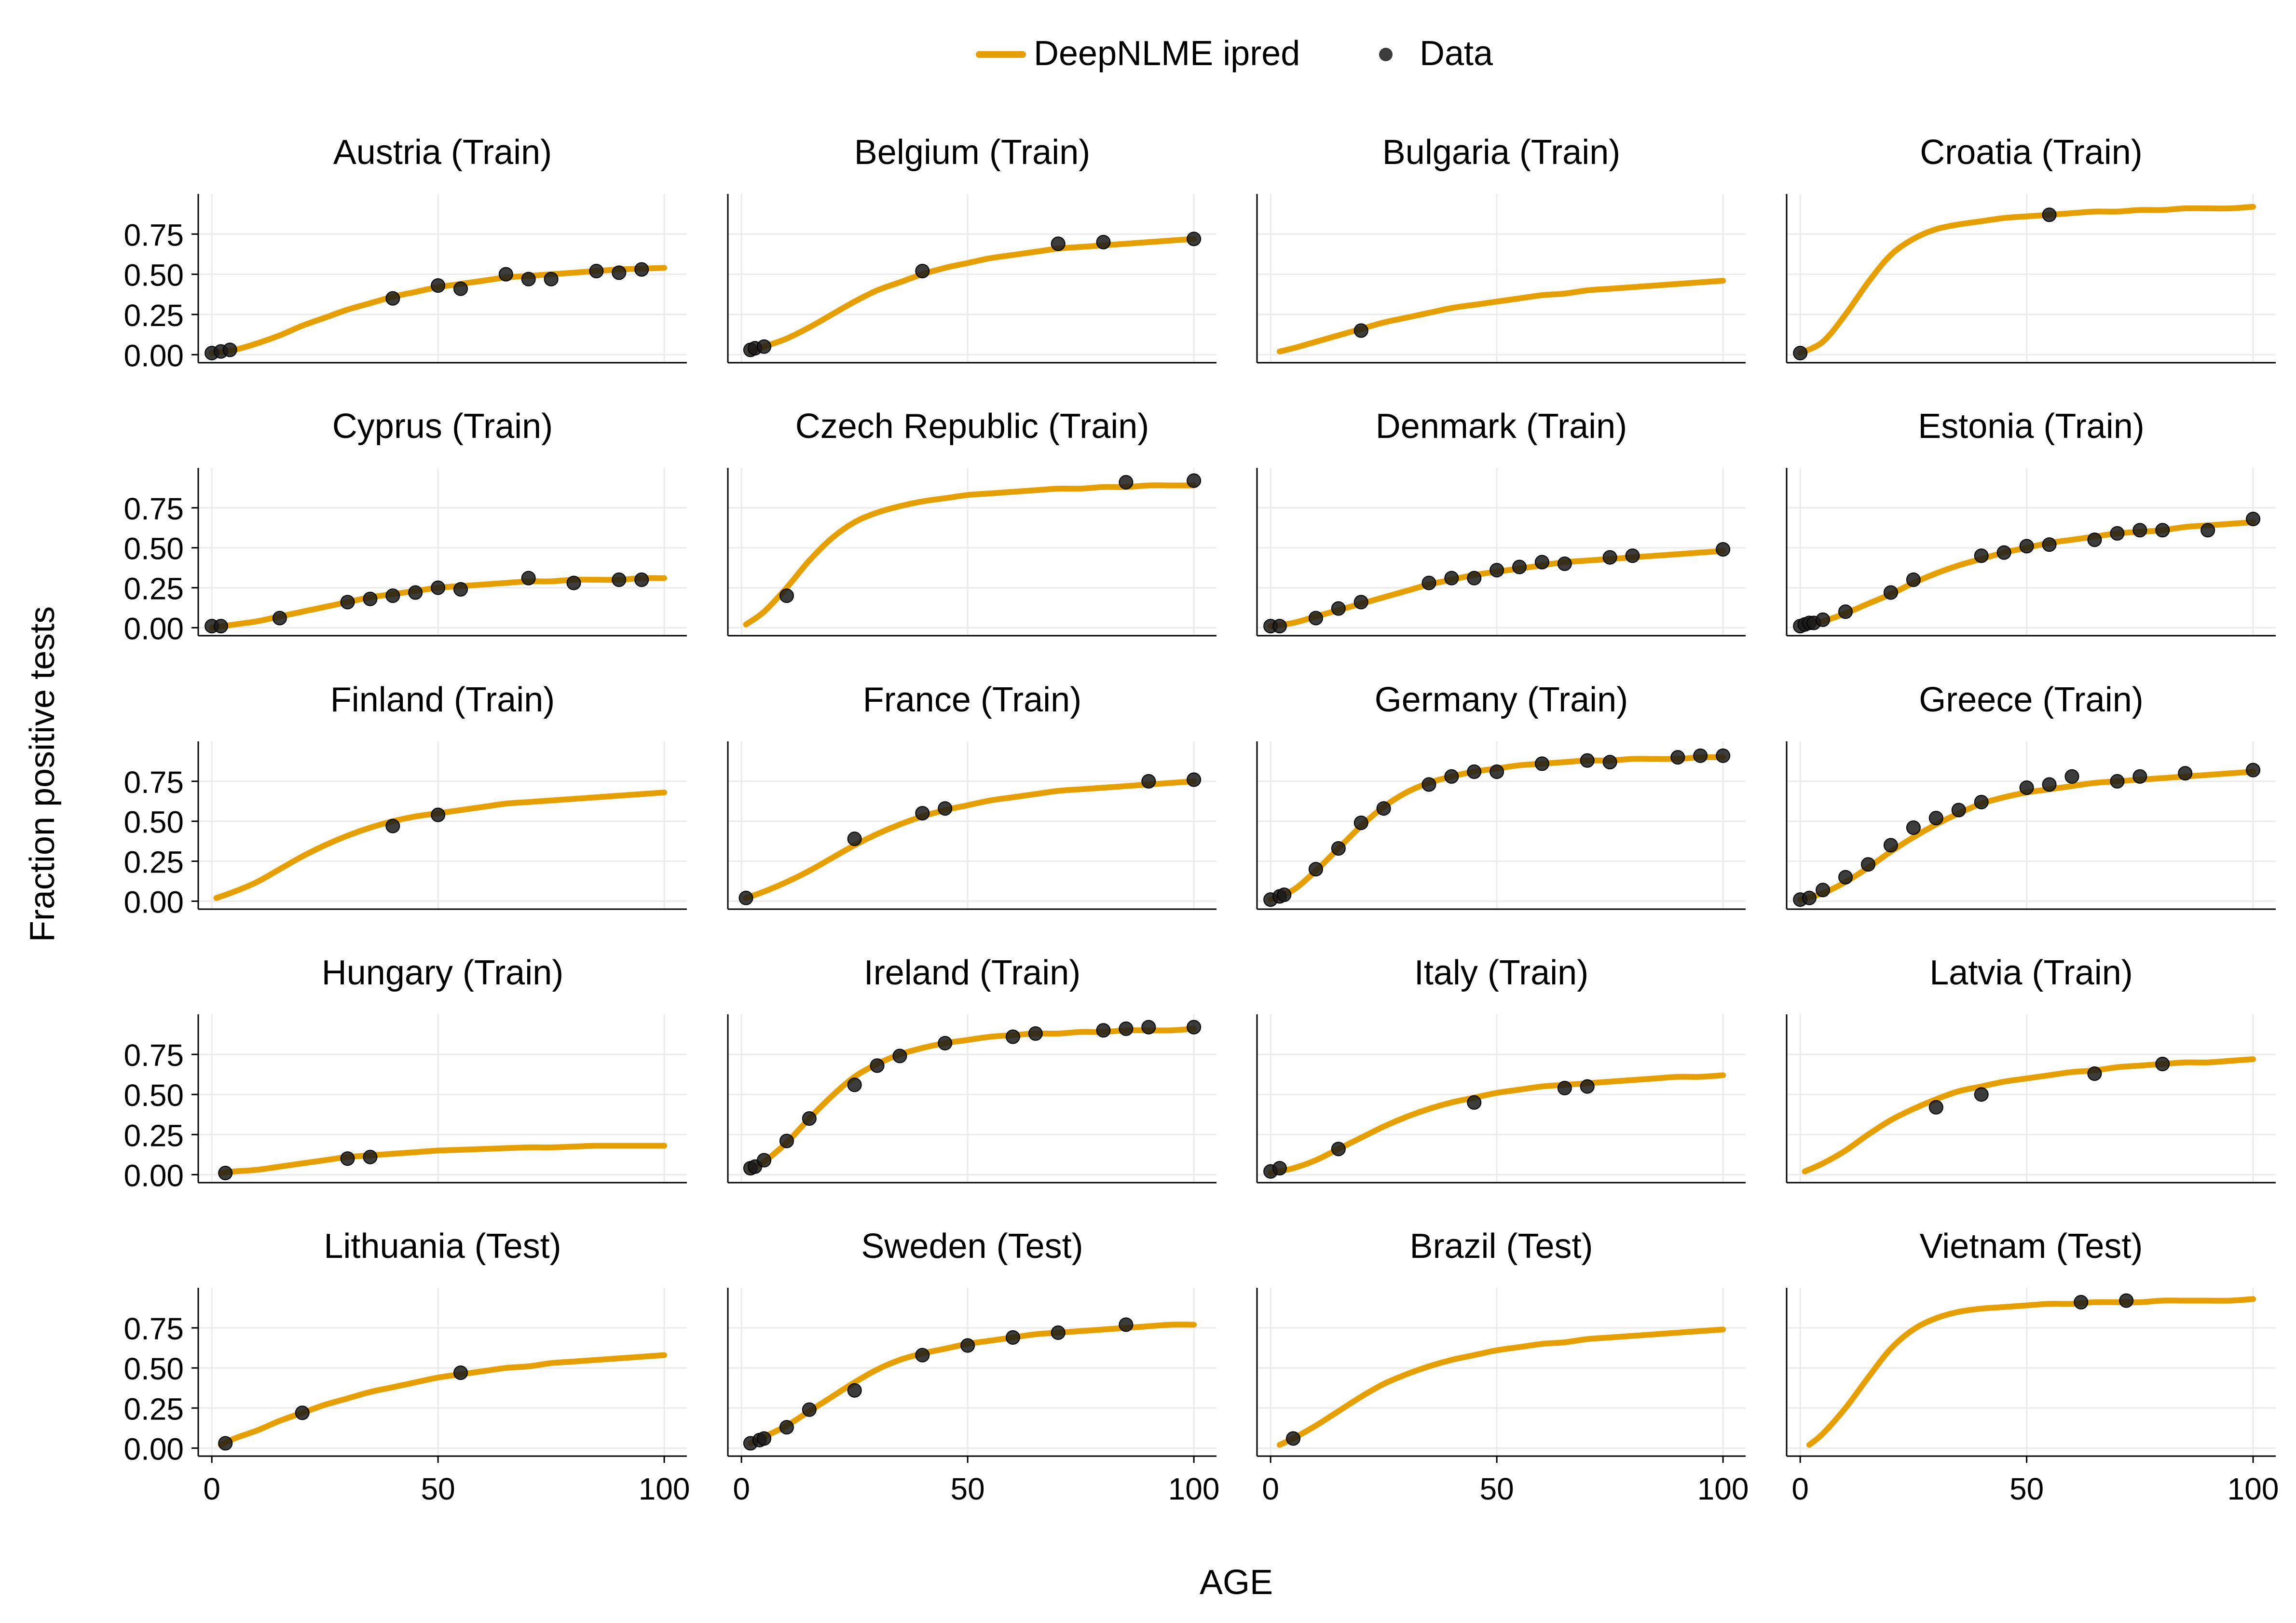 The image size is (2296, 1623). What do you see at coordinates (1456, 53) in the screenshot?
I see `legend-point-label: Data` at bounding box center [1456, 53].